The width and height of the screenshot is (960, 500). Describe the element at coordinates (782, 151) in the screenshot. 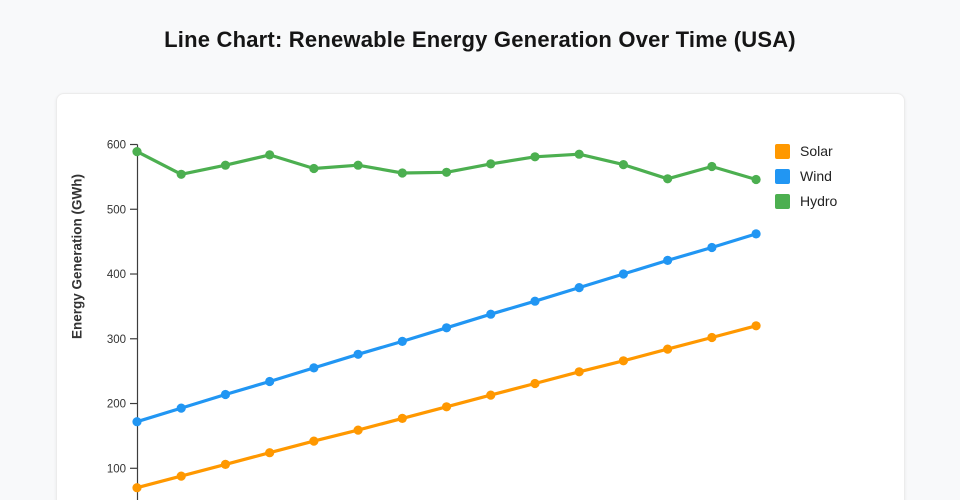

I see `legend-swatch-solar` at that location.